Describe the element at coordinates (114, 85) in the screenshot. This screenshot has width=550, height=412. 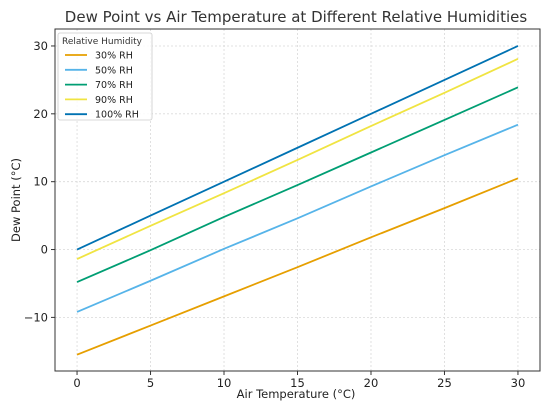
I see `legend-label: 70% RH` at that location.